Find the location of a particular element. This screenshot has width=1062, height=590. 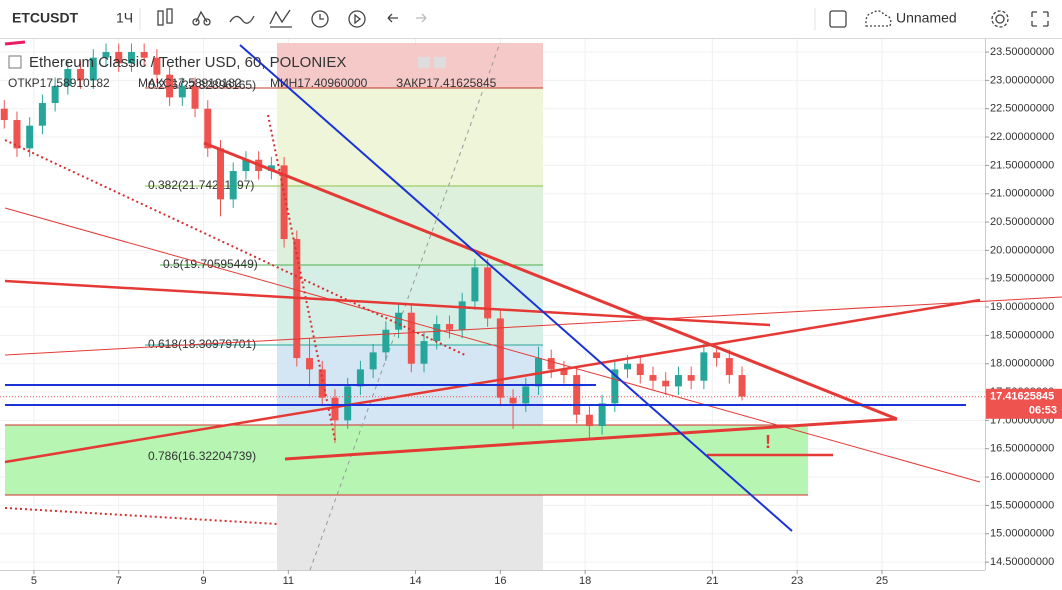

x-tick-label: 11 is located at coordinates (288, 581).